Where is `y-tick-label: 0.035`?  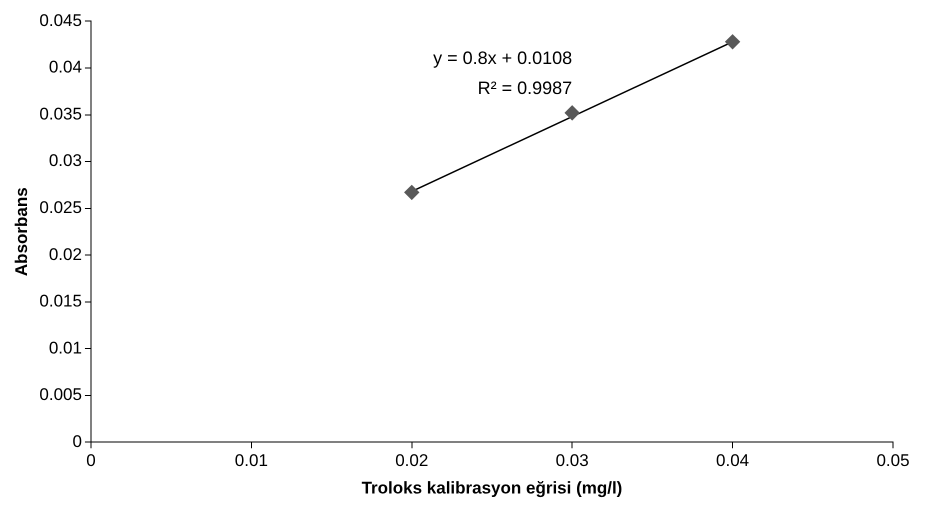
y-tick-label: 0.035 is located at coordinates (60, 114).